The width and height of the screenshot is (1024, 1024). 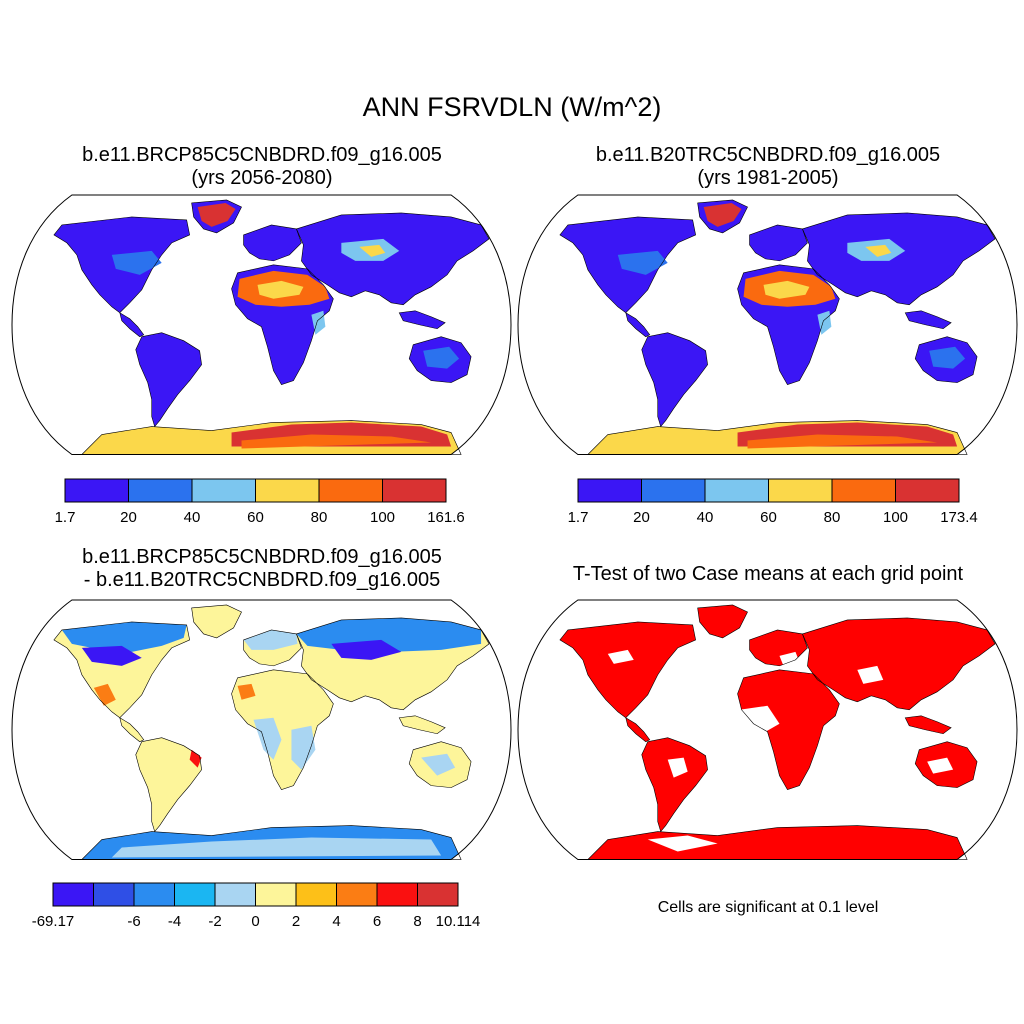 I want to click on difference-colorbar: -69.17 -6 -4 -2 0 2 4 6 8 10.114, so click(x=256, y=906).